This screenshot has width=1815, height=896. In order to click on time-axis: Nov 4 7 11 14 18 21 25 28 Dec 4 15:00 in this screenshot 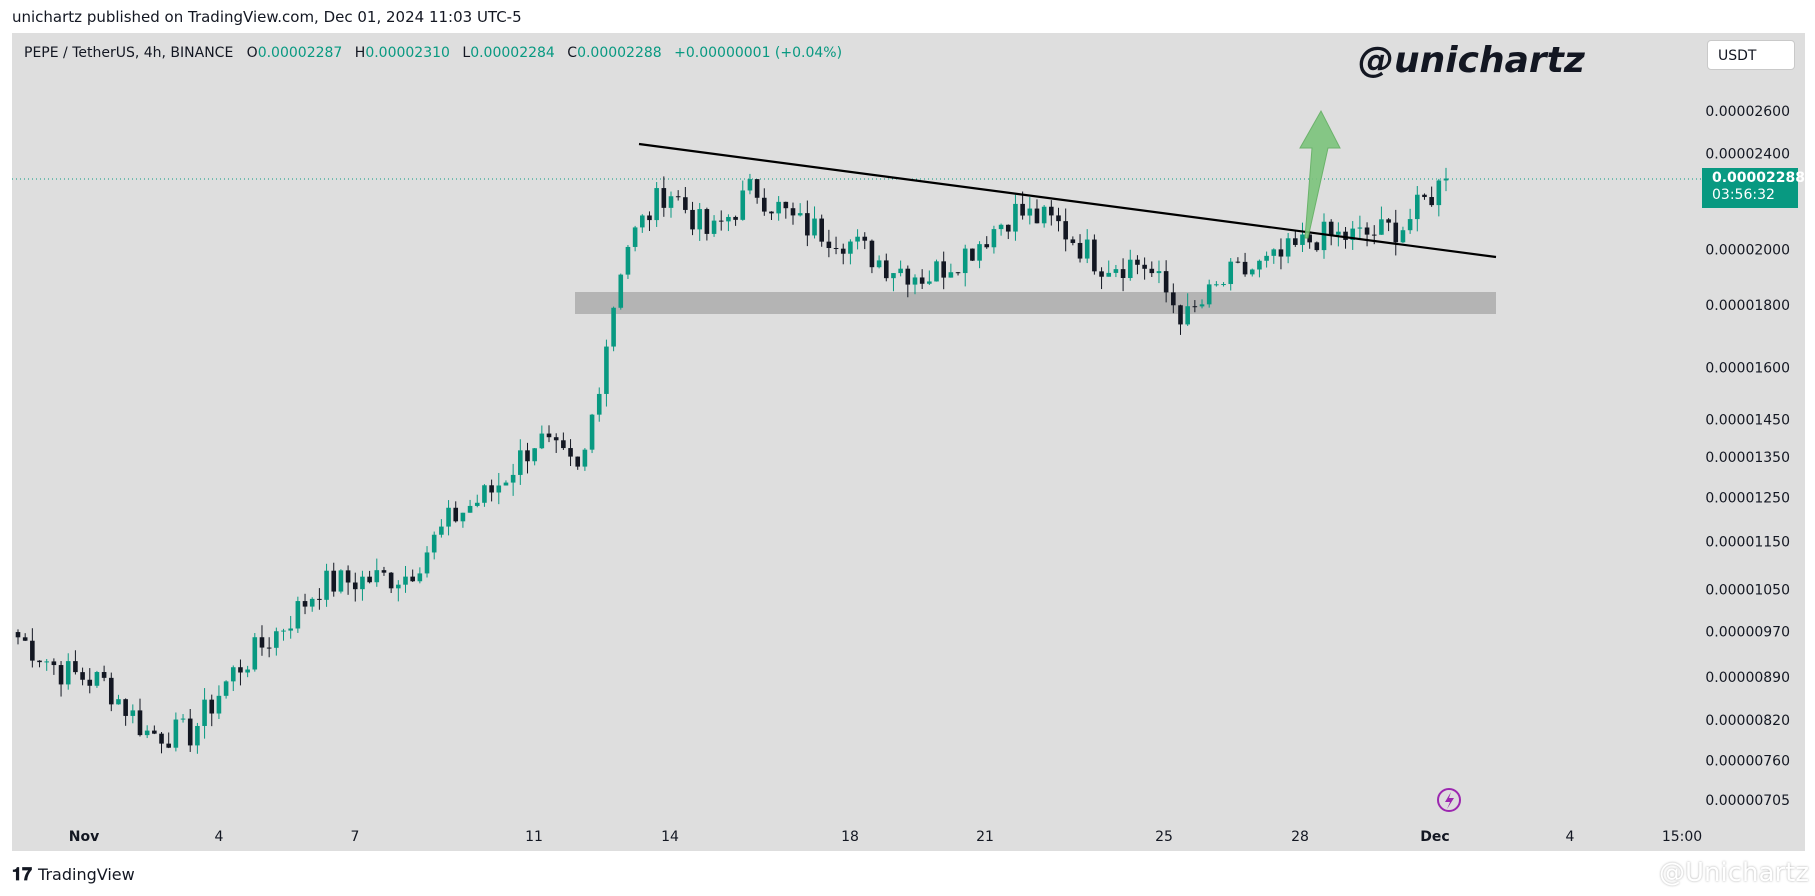, I will do `click(885, 837)`.